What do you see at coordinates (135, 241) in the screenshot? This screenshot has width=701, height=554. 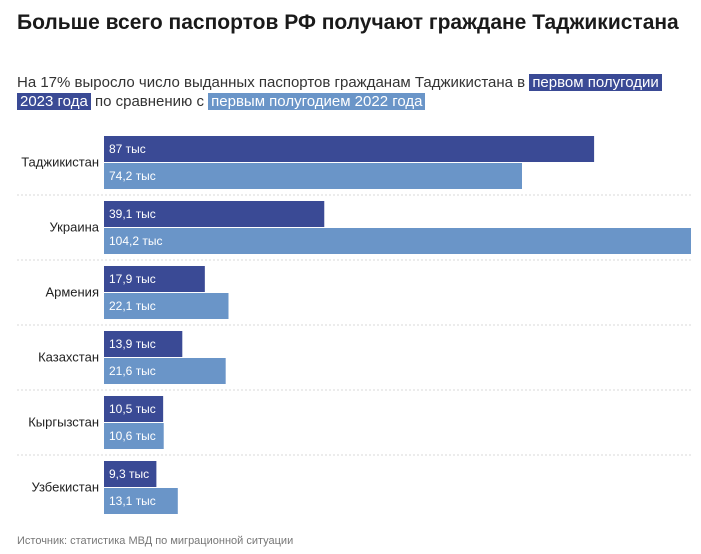 I see `bar-value-label: 104,2 тыс` at bounding box center [135, 241].